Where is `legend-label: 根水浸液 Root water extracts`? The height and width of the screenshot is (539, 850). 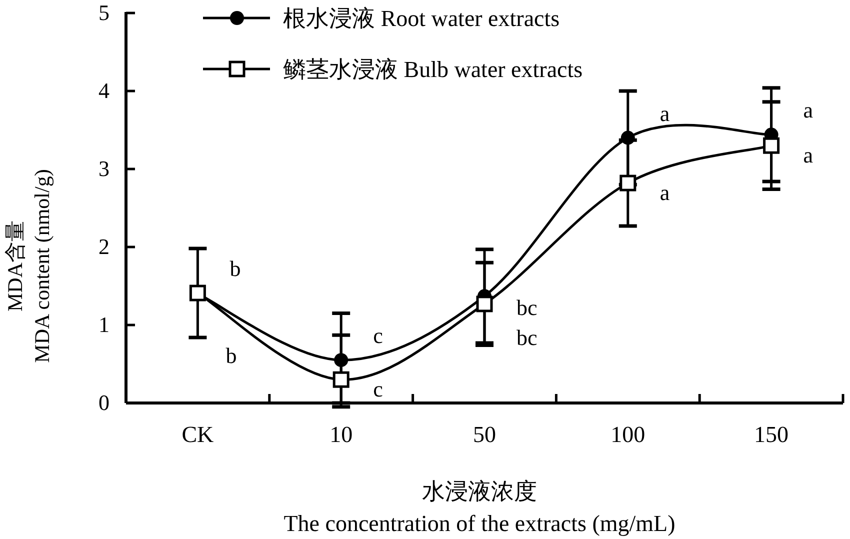
legend-label: 根水浸液 Root water extracts is located at coordinates (421, 18).